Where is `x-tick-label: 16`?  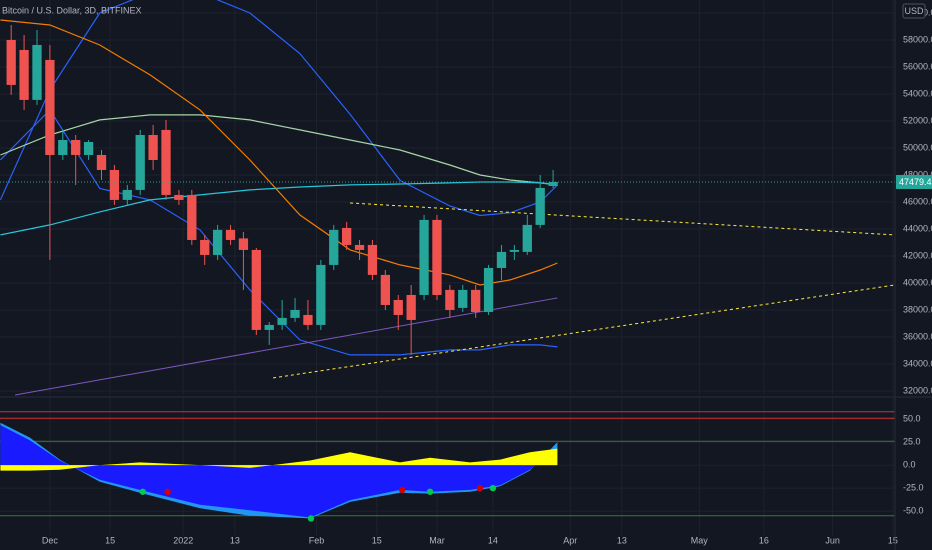
x-tick-label: 16 is located at coordinates (764, 540).